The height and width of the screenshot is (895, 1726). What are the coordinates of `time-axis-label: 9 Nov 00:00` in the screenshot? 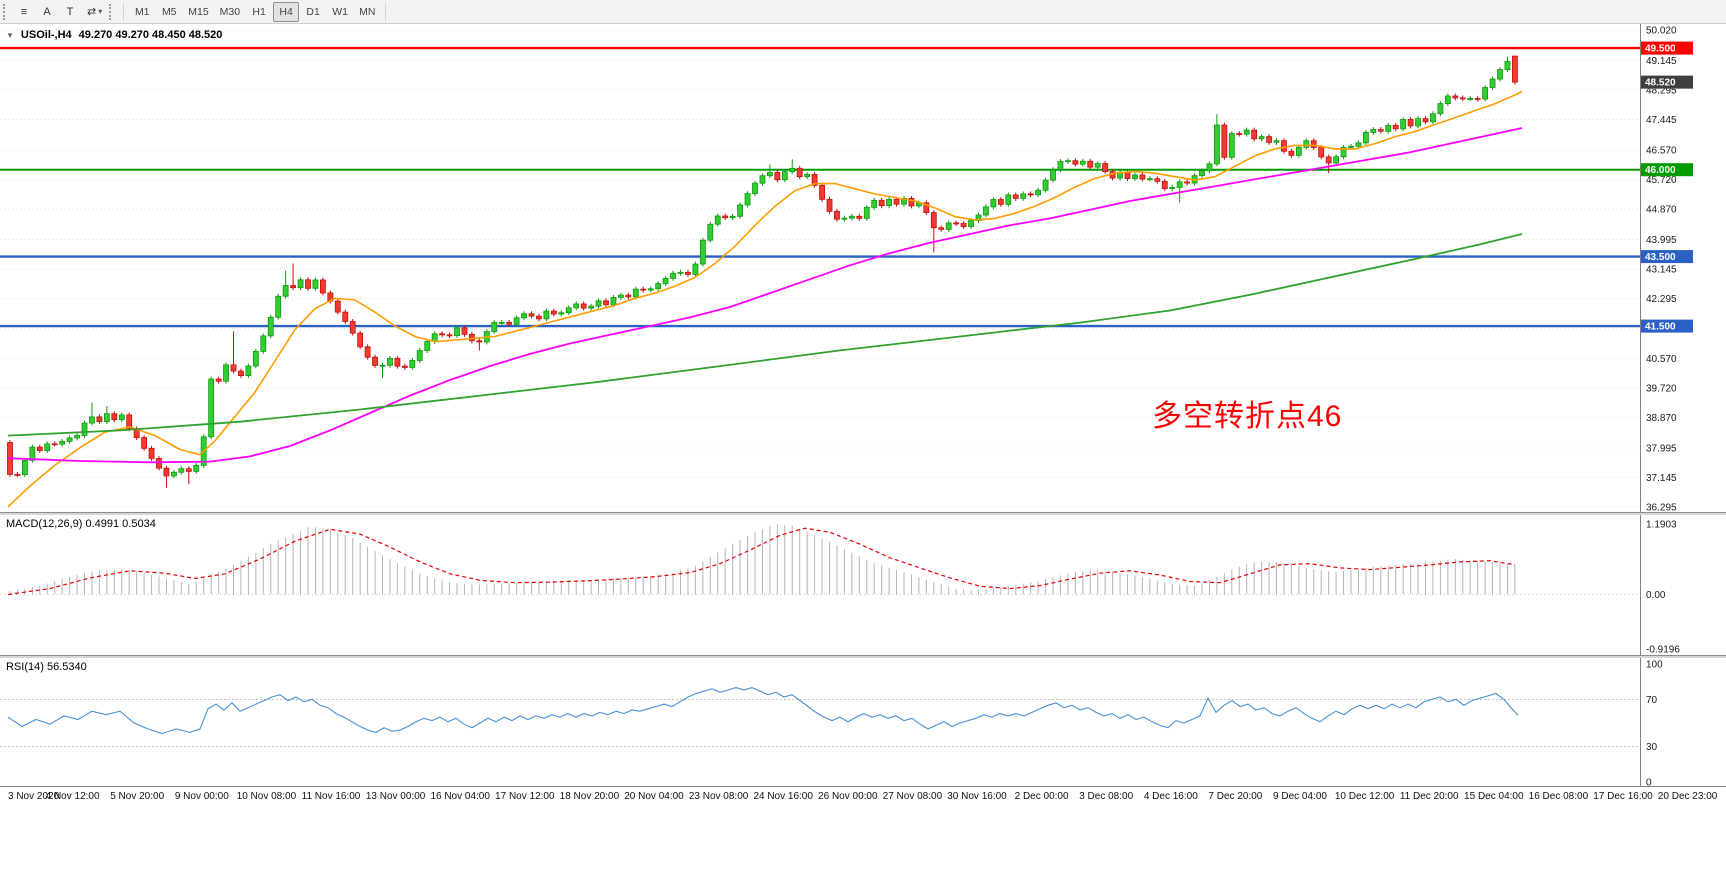 It's located at (201, 796).